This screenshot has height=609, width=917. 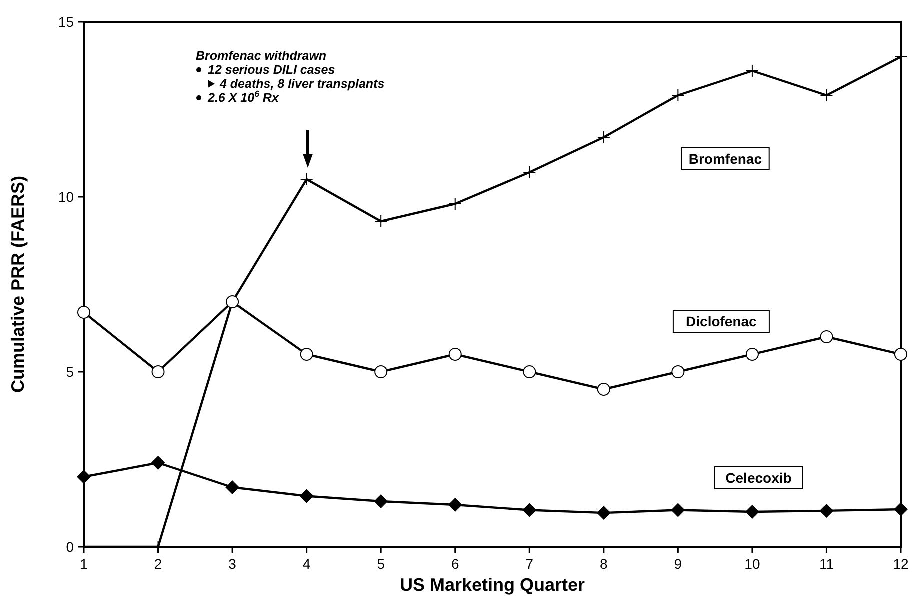 What do you see at coordinates (455, 564) in the screenshot?
I see `x-tick-label: 6` at bounding box center [455, 564].